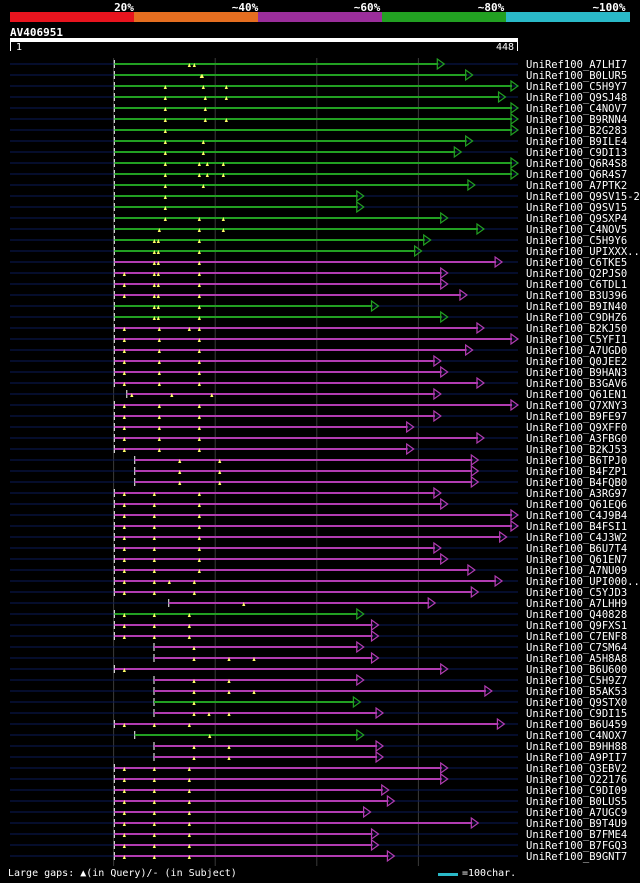 This screenshot has height=883, width=640. I want to click on hit-row: UniRef100_B4FSI1, so click(318, 526).